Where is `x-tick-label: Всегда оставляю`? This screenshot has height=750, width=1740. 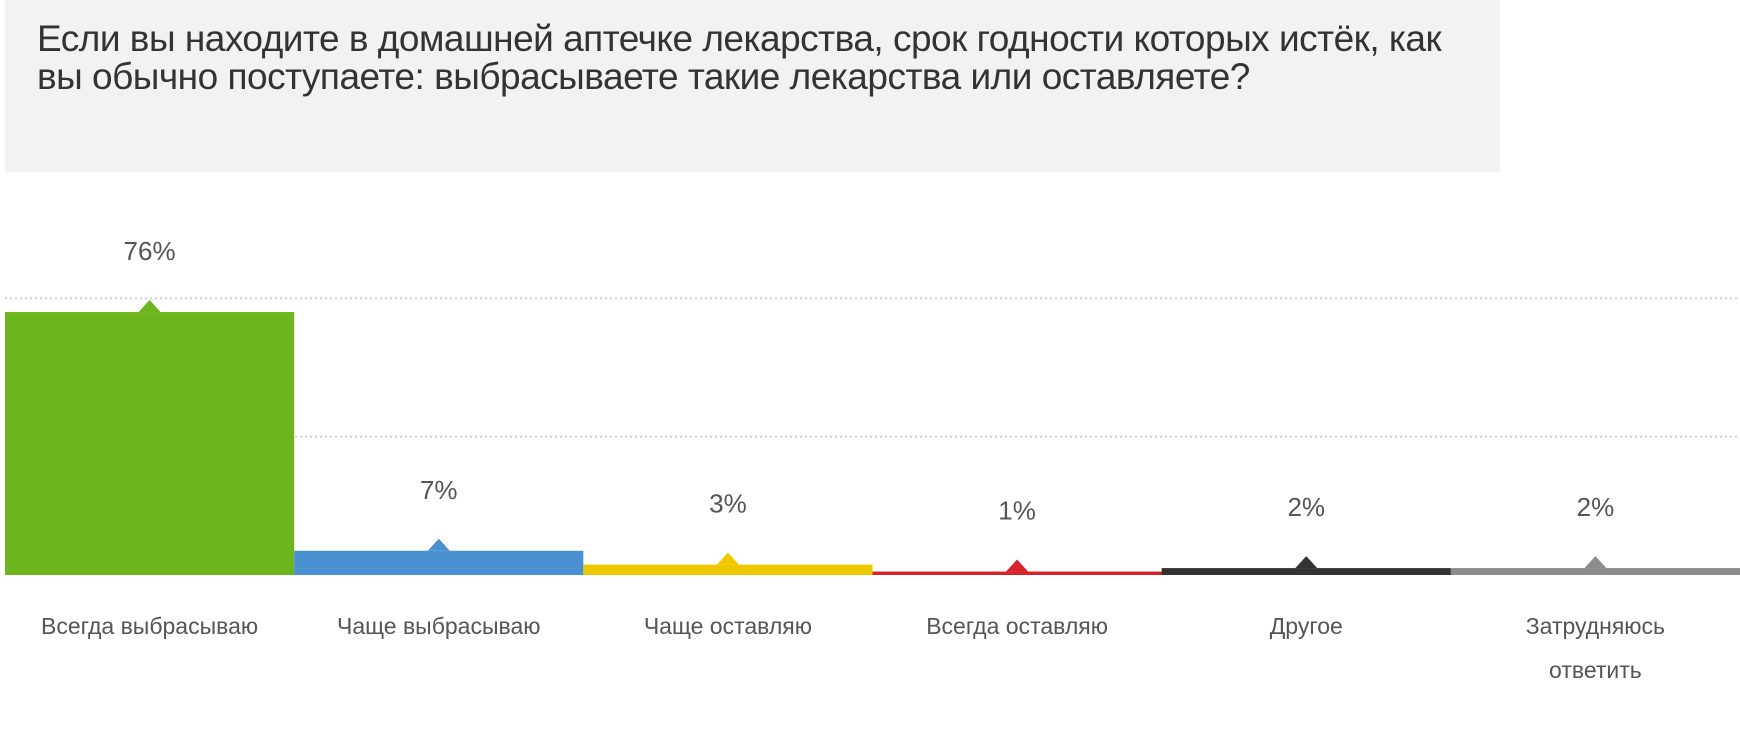 x-tick-label: Всегда оставляю is located at coordinates (1017, 626).